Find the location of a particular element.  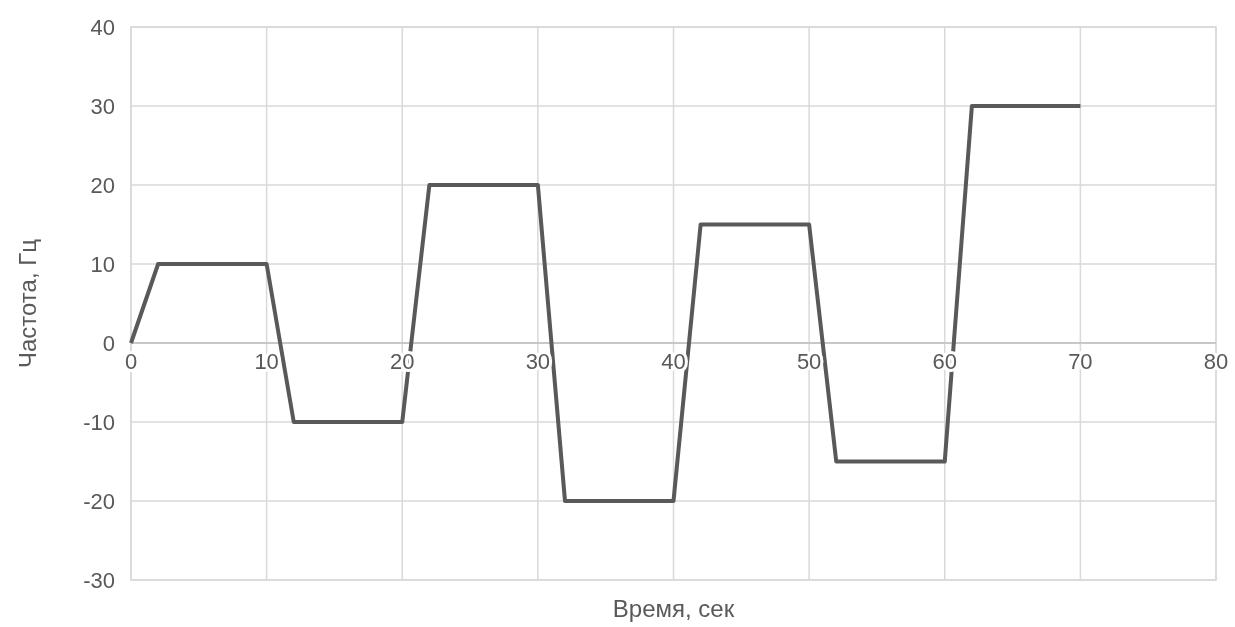

y-tick-label: 0 is located at coordinates (108, 343).